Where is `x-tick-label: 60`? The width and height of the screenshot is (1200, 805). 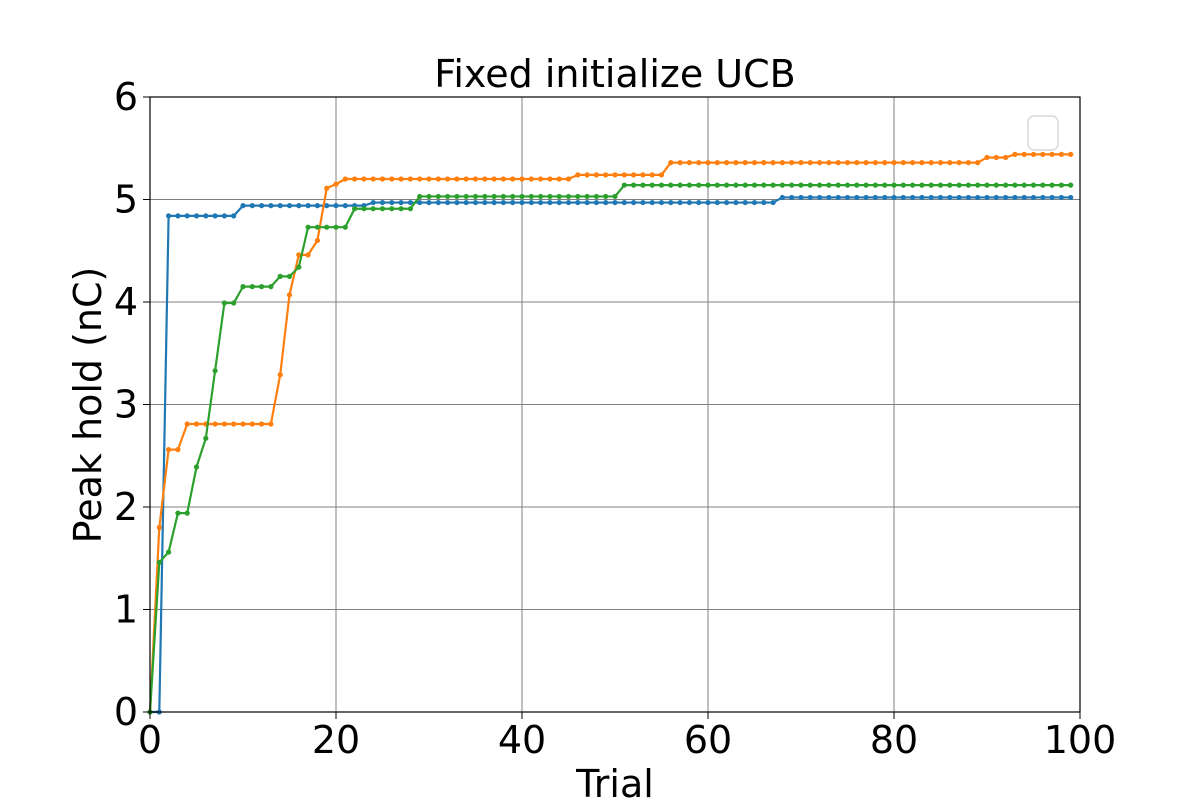
x-tick-label: 60 is located at coordinates (708, 740).